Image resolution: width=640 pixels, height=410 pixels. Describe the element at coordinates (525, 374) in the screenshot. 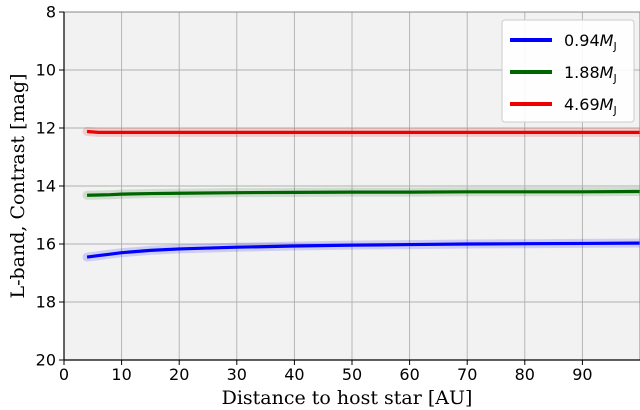

I see `x-tick-label: 80` at that location.